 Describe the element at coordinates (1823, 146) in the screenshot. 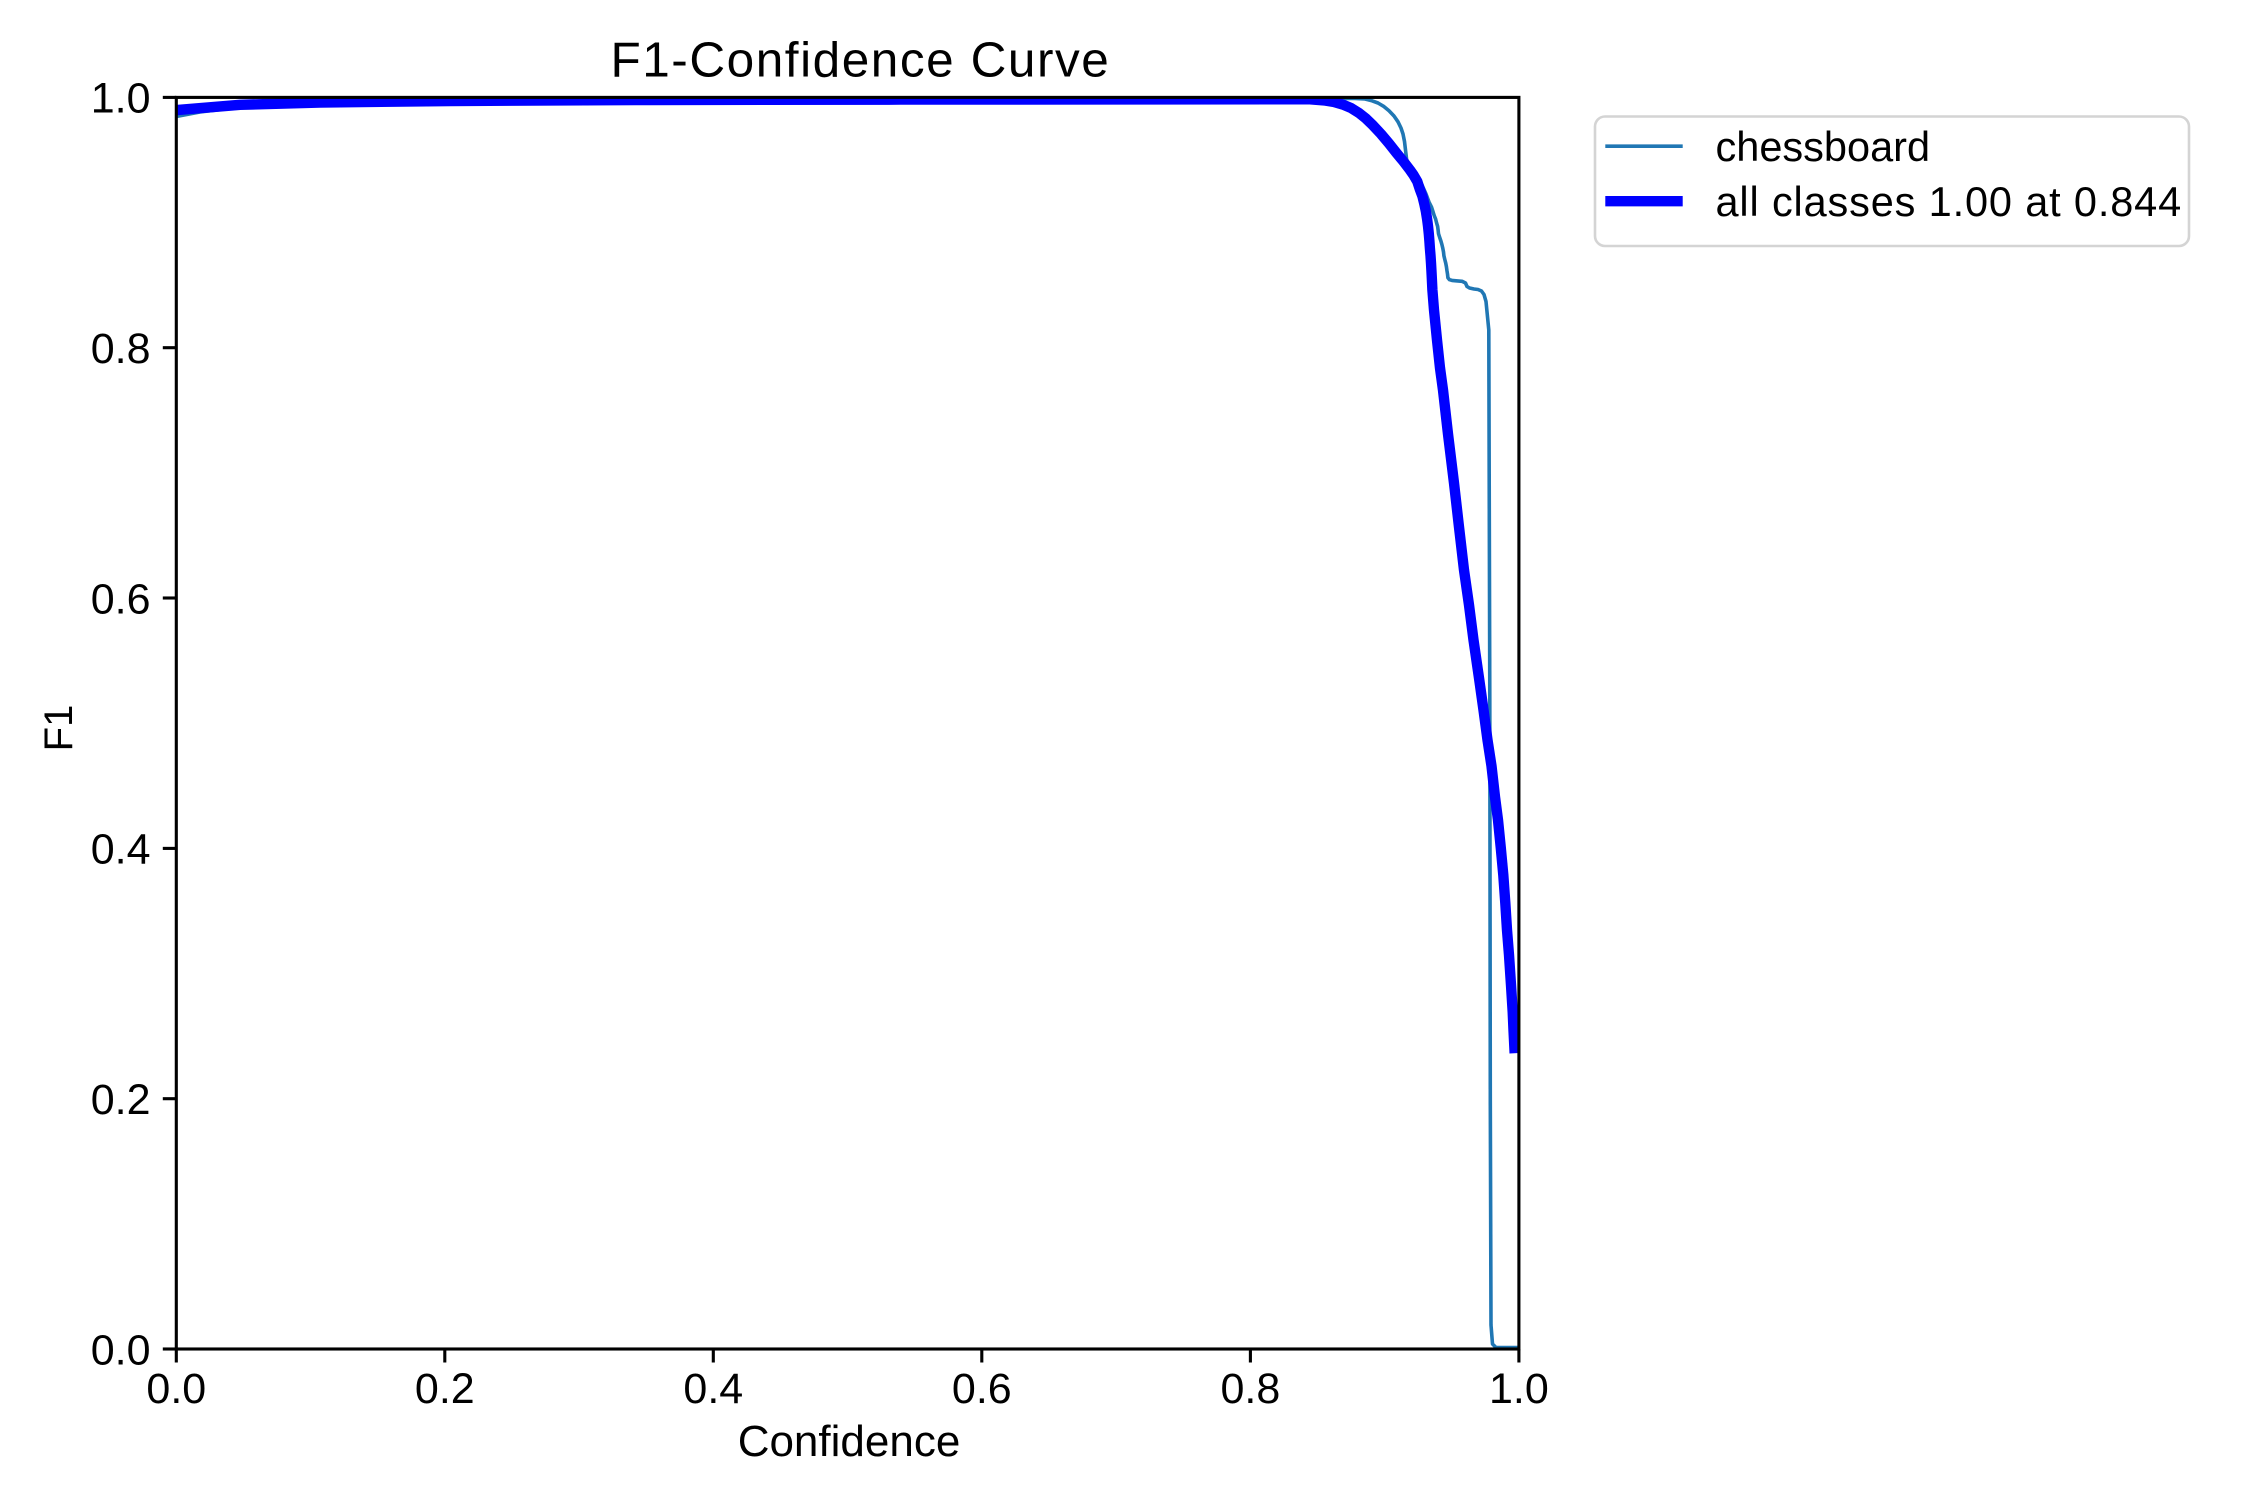

I see `svg-text: chessboard` at that location.